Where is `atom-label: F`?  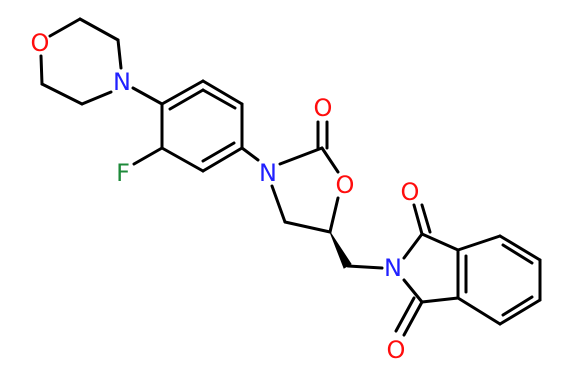
atom-label: F is located at coordinates (123, 173).